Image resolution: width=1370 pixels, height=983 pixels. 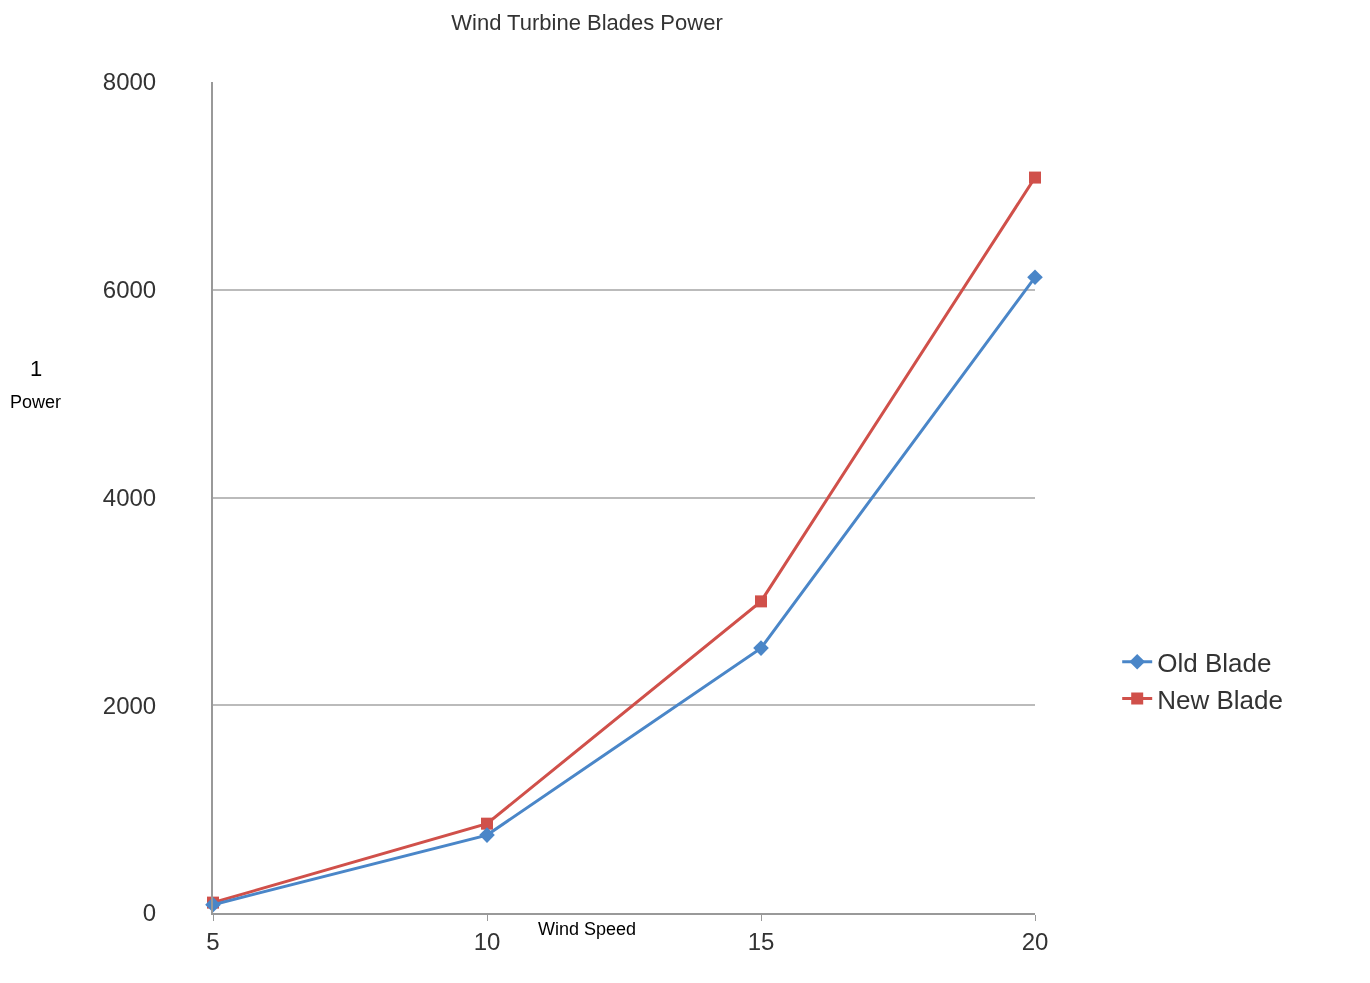 What do you see at coordinates (587, 23) in the screenshot?
I see `chart-title: Wind Turbine Blades Power` at bounding box center [587, 23].